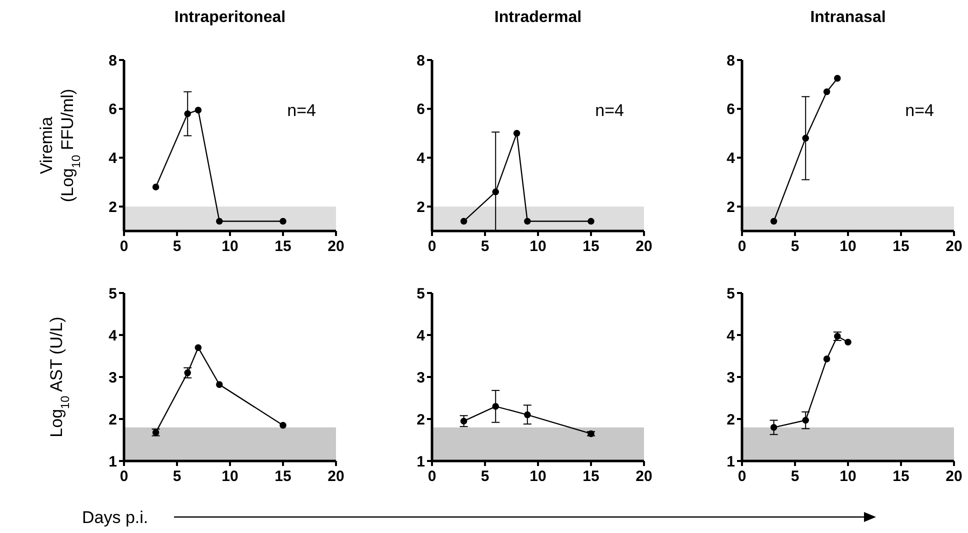 This screenshot has width=968, height=533. I want to click on x-axis-title: Days p.i., so click(115, 517).